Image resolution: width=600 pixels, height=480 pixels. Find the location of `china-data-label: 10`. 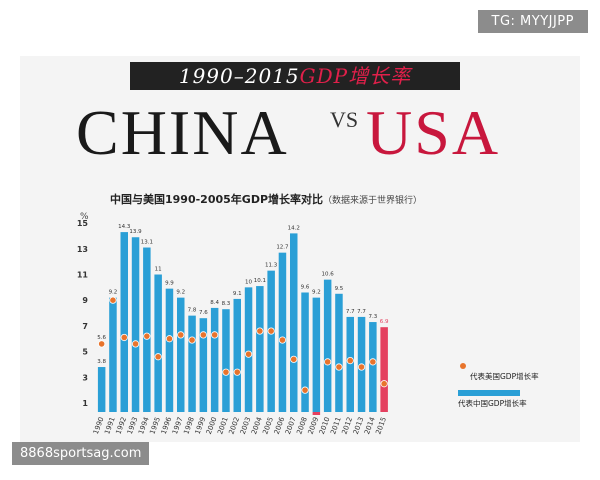

china-data-label: 10 is located at coordinates (248, 282).